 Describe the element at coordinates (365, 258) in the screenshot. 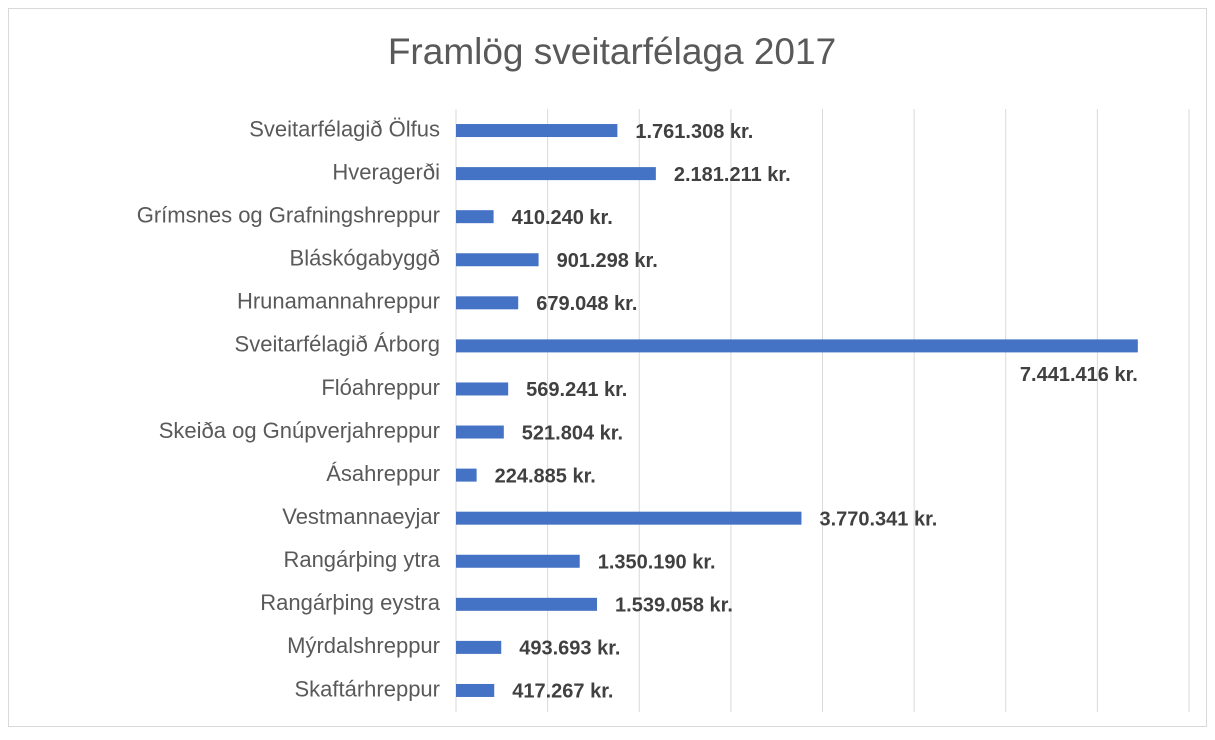

I see `y-tick-label: Bláskógabyggð` at that location.